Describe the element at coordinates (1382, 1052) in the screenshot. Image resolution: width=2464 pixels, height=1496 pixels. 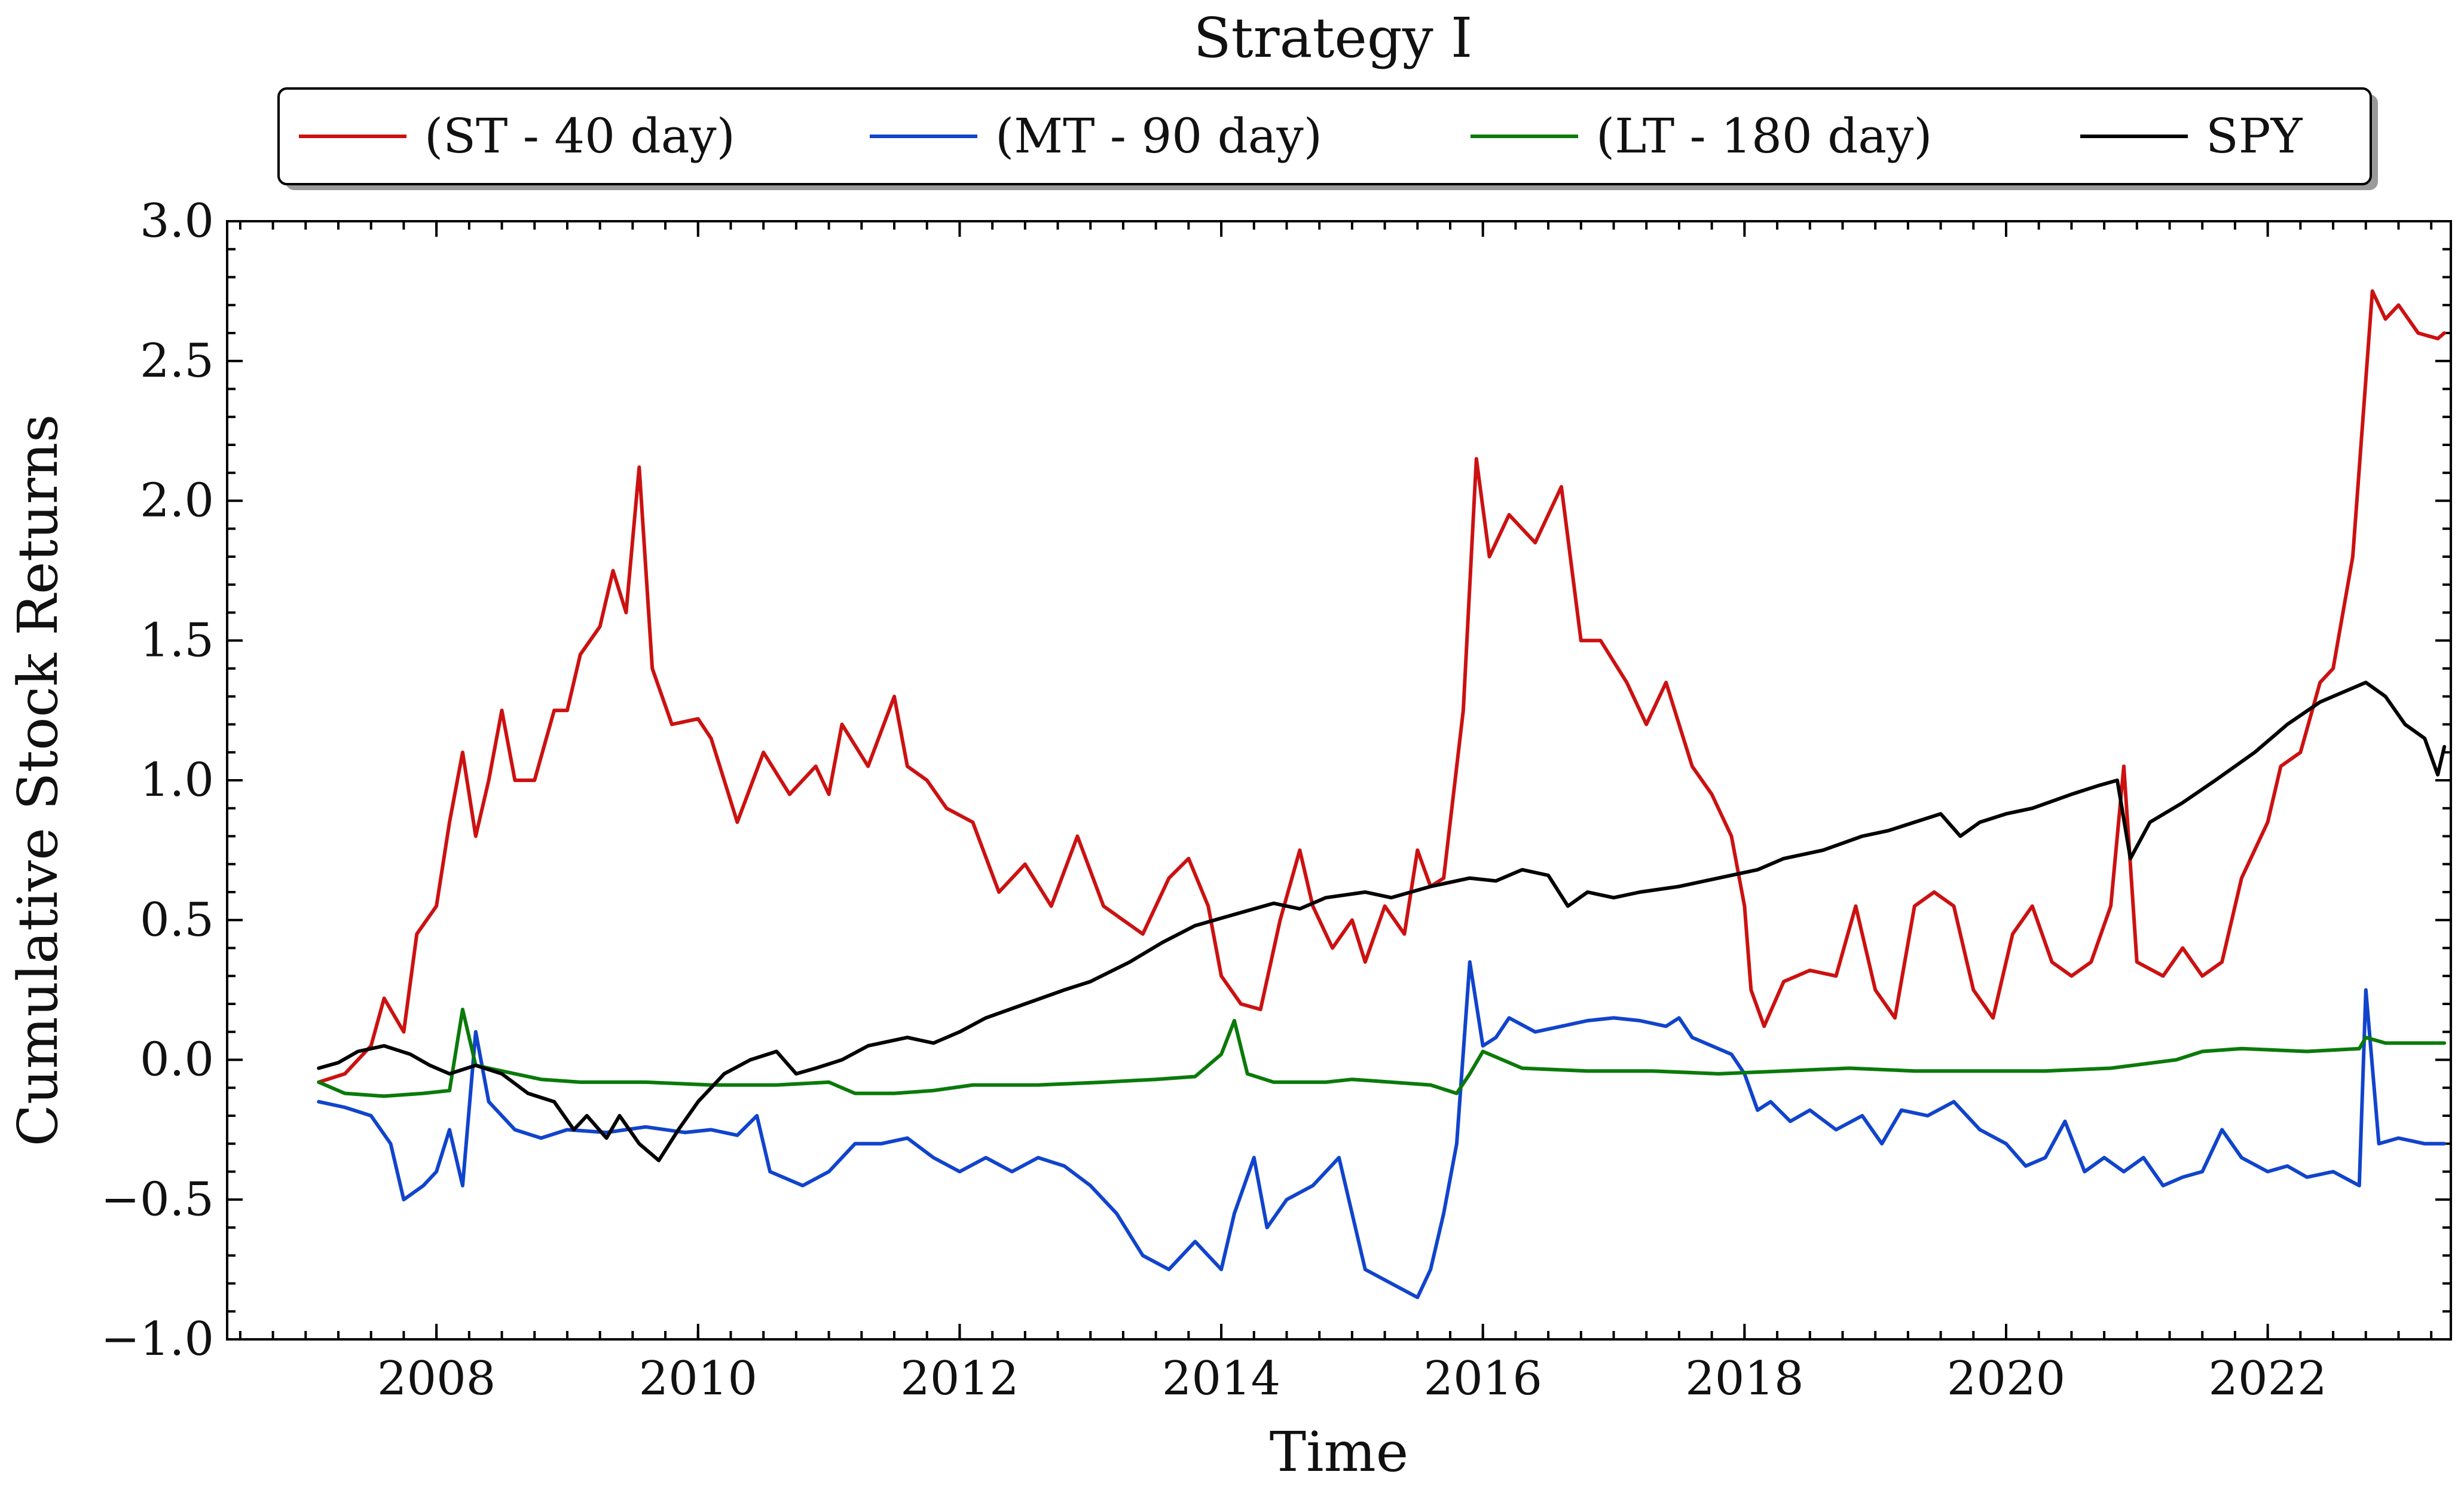
I see `series-line-lt-180-day` at that location.